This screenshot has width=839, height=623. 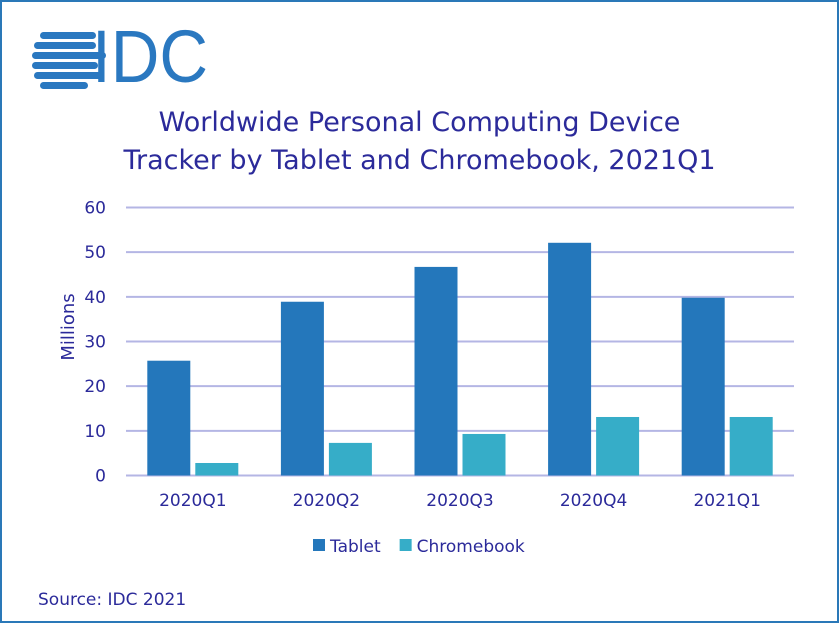 I want to click on svg-text: IDC, so click(x=150, y=56).